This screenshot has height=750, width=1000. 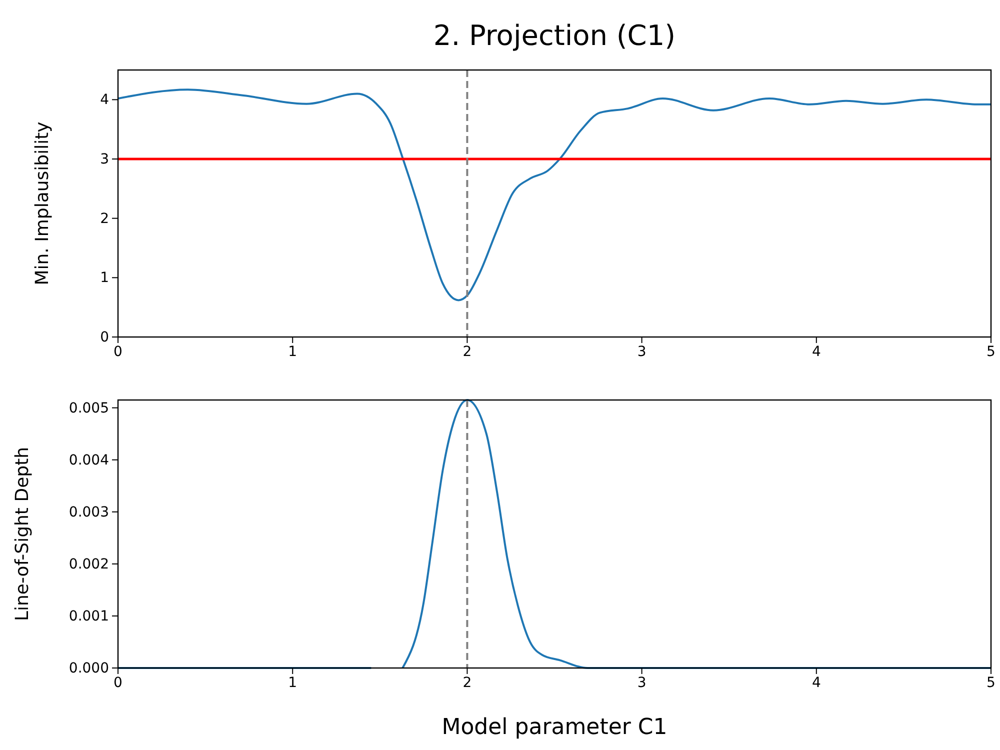 What do you see at coordinates (104, 337) in the screenshot?
I see `y-tick-label: 0` at bounding box center [104, 337].